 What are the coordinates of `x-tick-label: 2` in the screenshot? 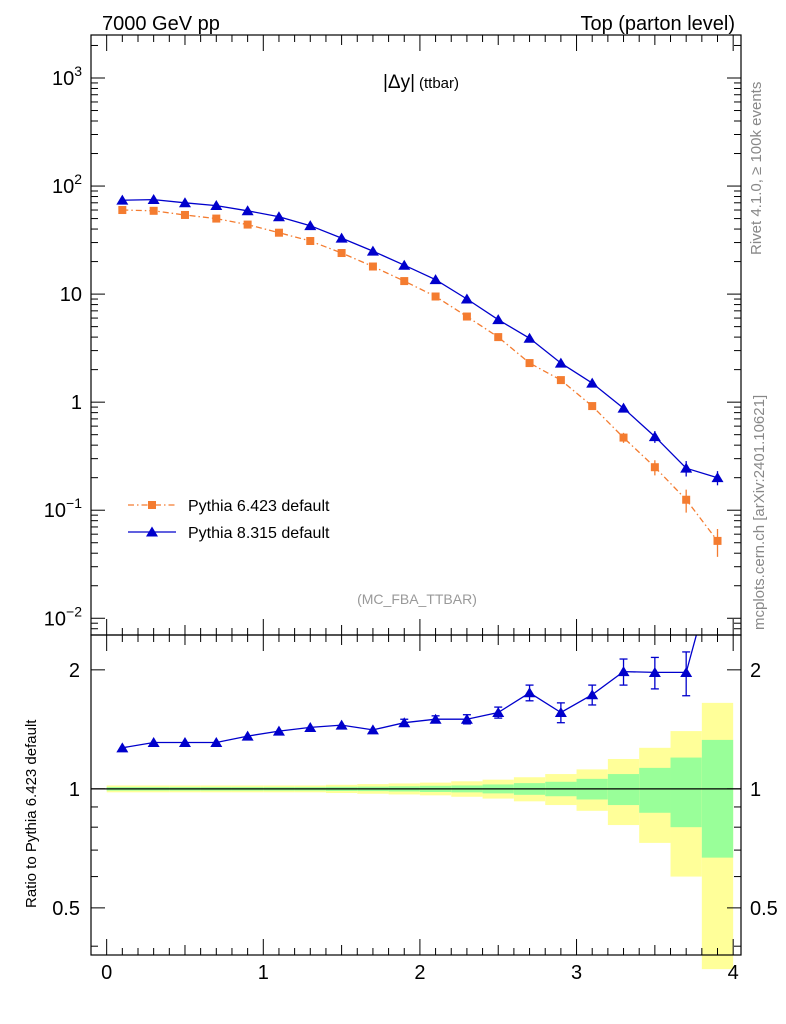 It's located at (419, 973).